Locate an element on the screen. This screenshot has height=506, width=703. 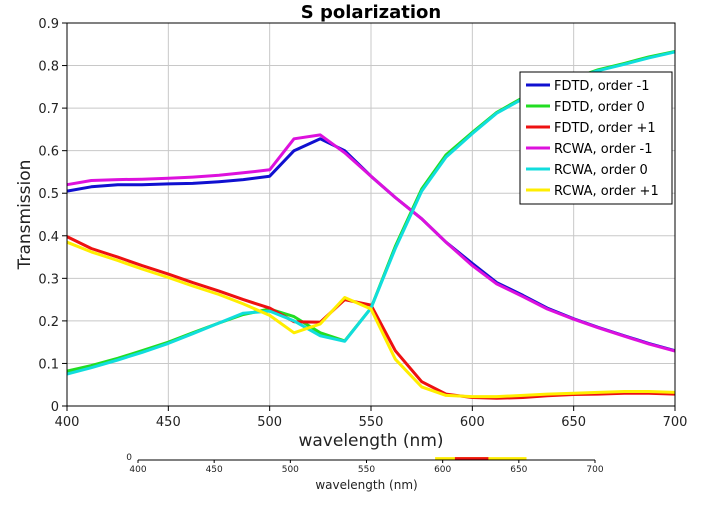
y-tick-label: 0 is located at coordinates (55, 407).